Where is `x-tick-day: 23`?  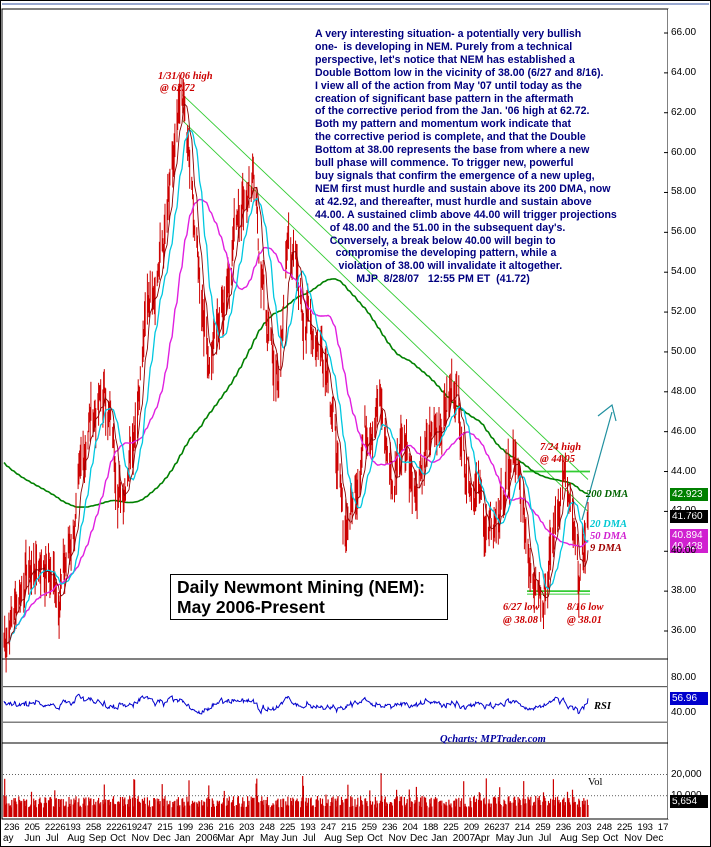 x-tick-day: 23 is located at coordinates (561, 827).